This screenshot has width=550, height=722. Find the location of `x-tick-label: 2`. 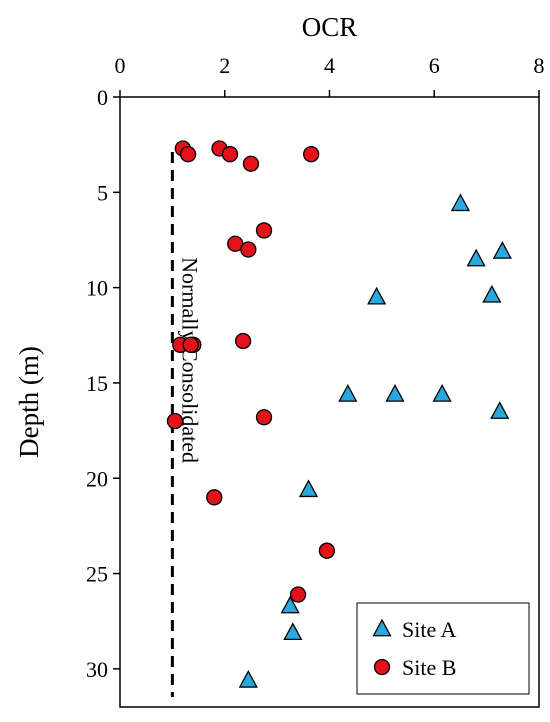

x-tick-label: 2 is located at coordinates (224, 65).